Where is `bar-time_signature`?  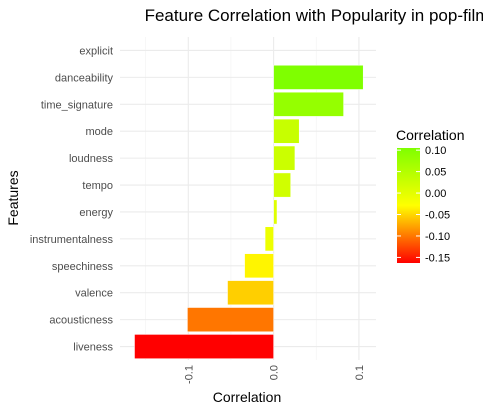
bar-time_signature is located at coordinates (308, 104).